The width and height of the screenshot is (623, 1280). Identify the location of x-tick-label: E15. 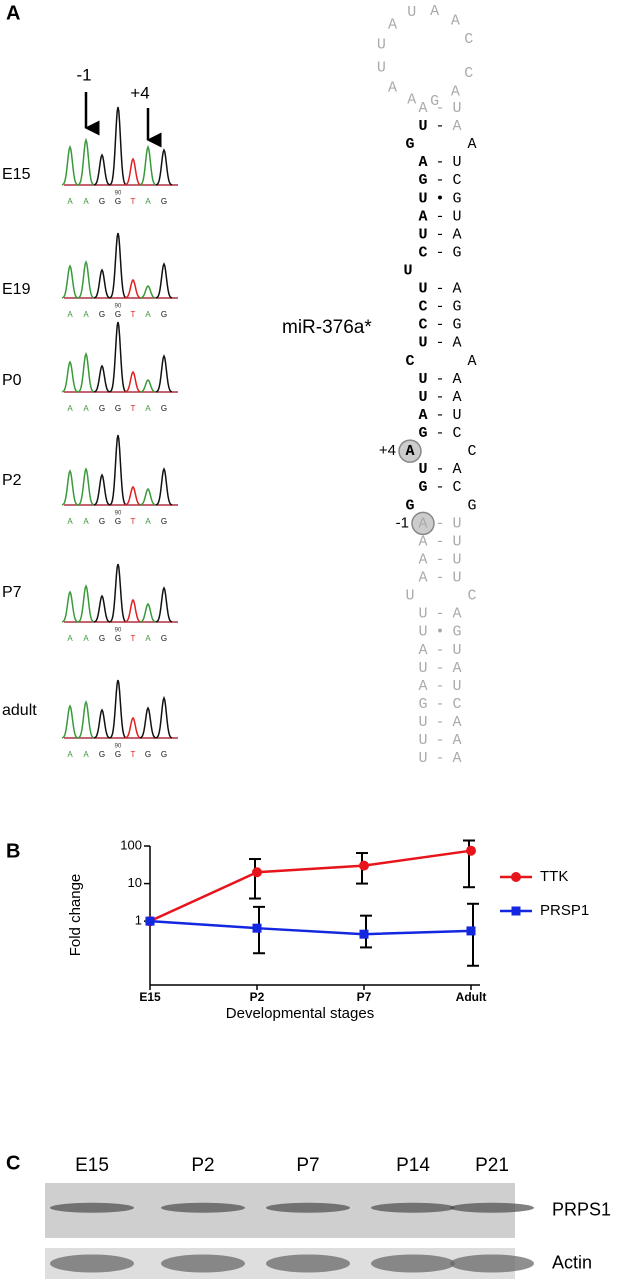
(150, 997).